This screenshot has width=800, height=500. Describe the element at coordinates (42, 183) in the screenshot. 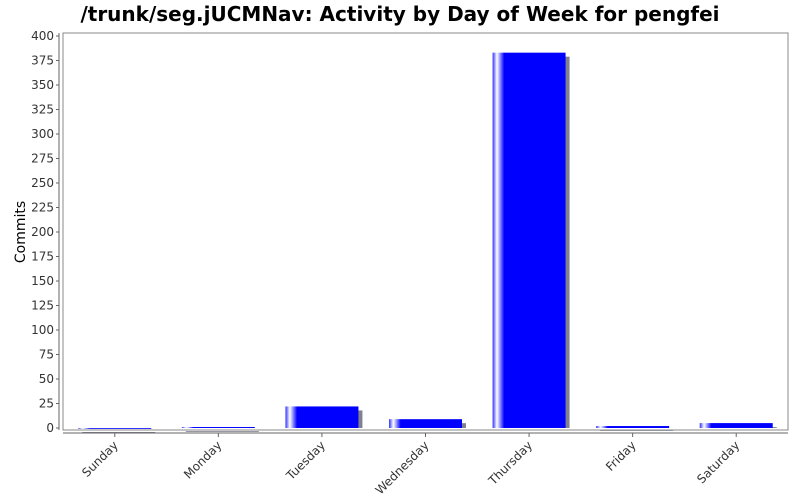

I see `y-tick-label: 250` at that location.